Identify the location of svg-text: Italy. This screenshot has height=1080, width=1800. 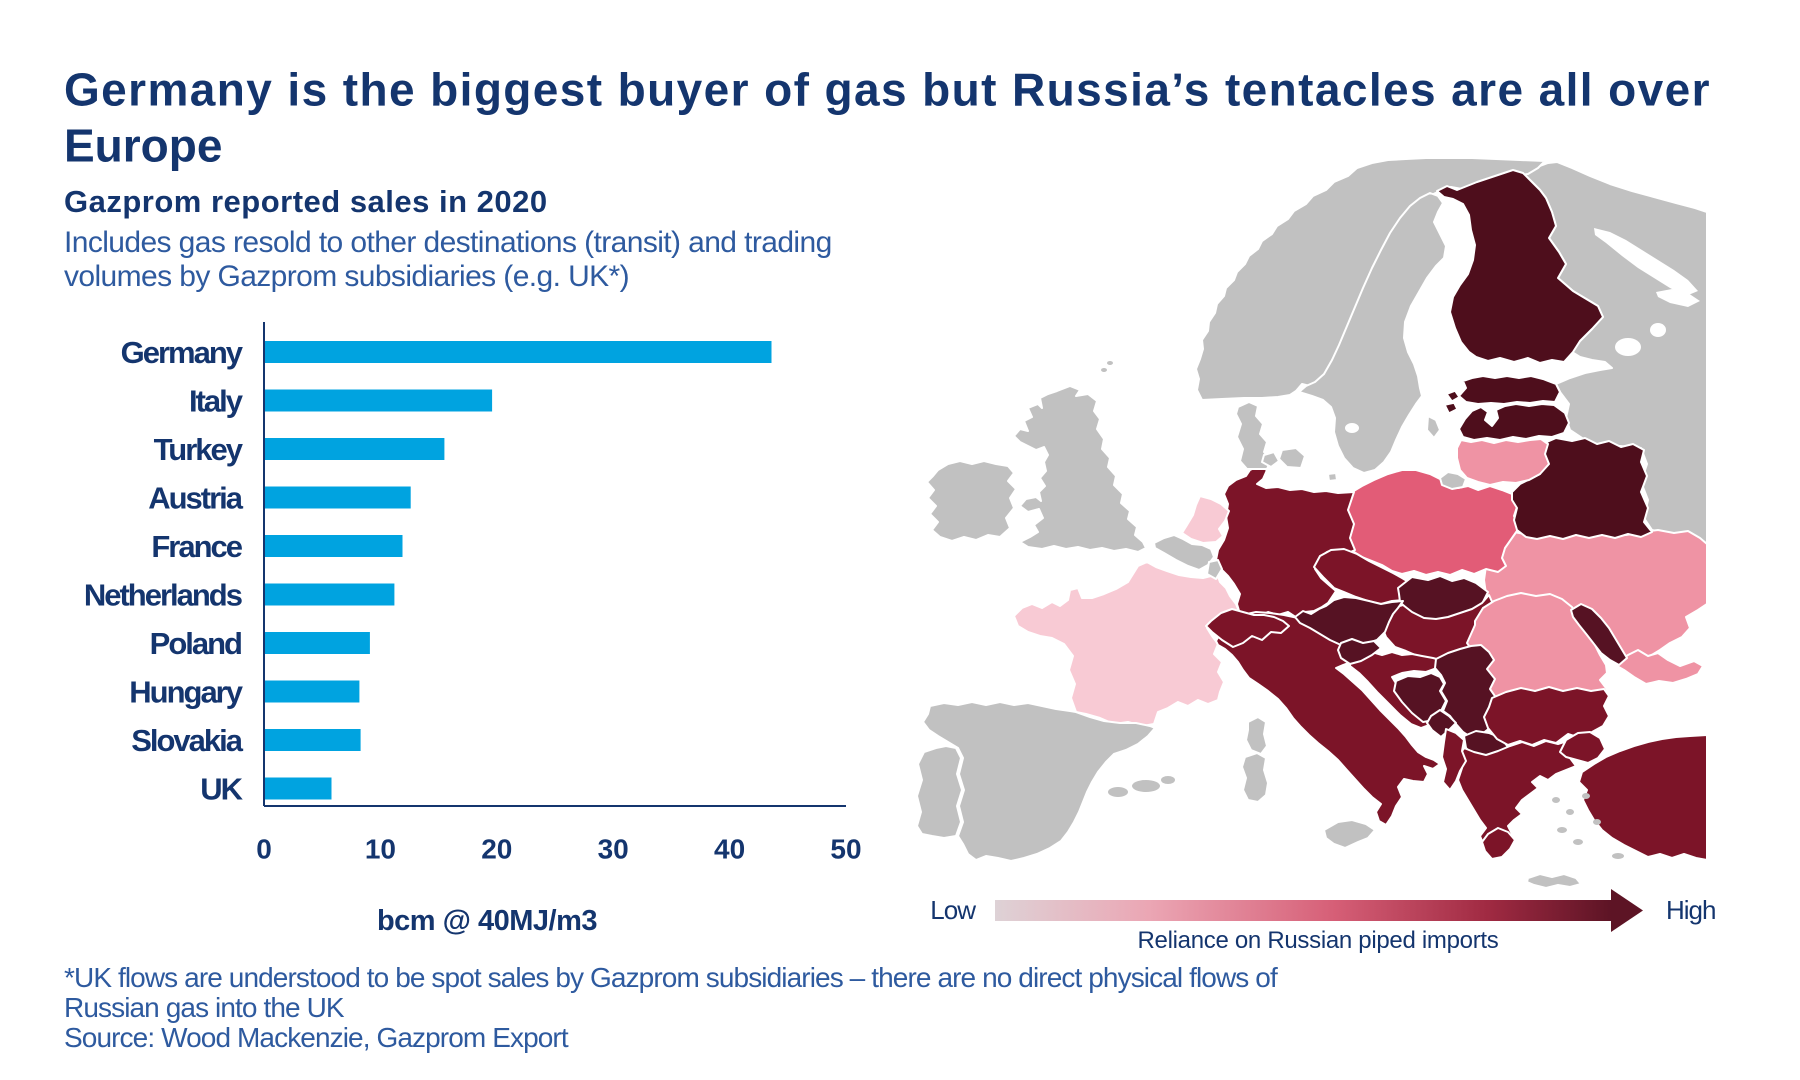
(216, 401).